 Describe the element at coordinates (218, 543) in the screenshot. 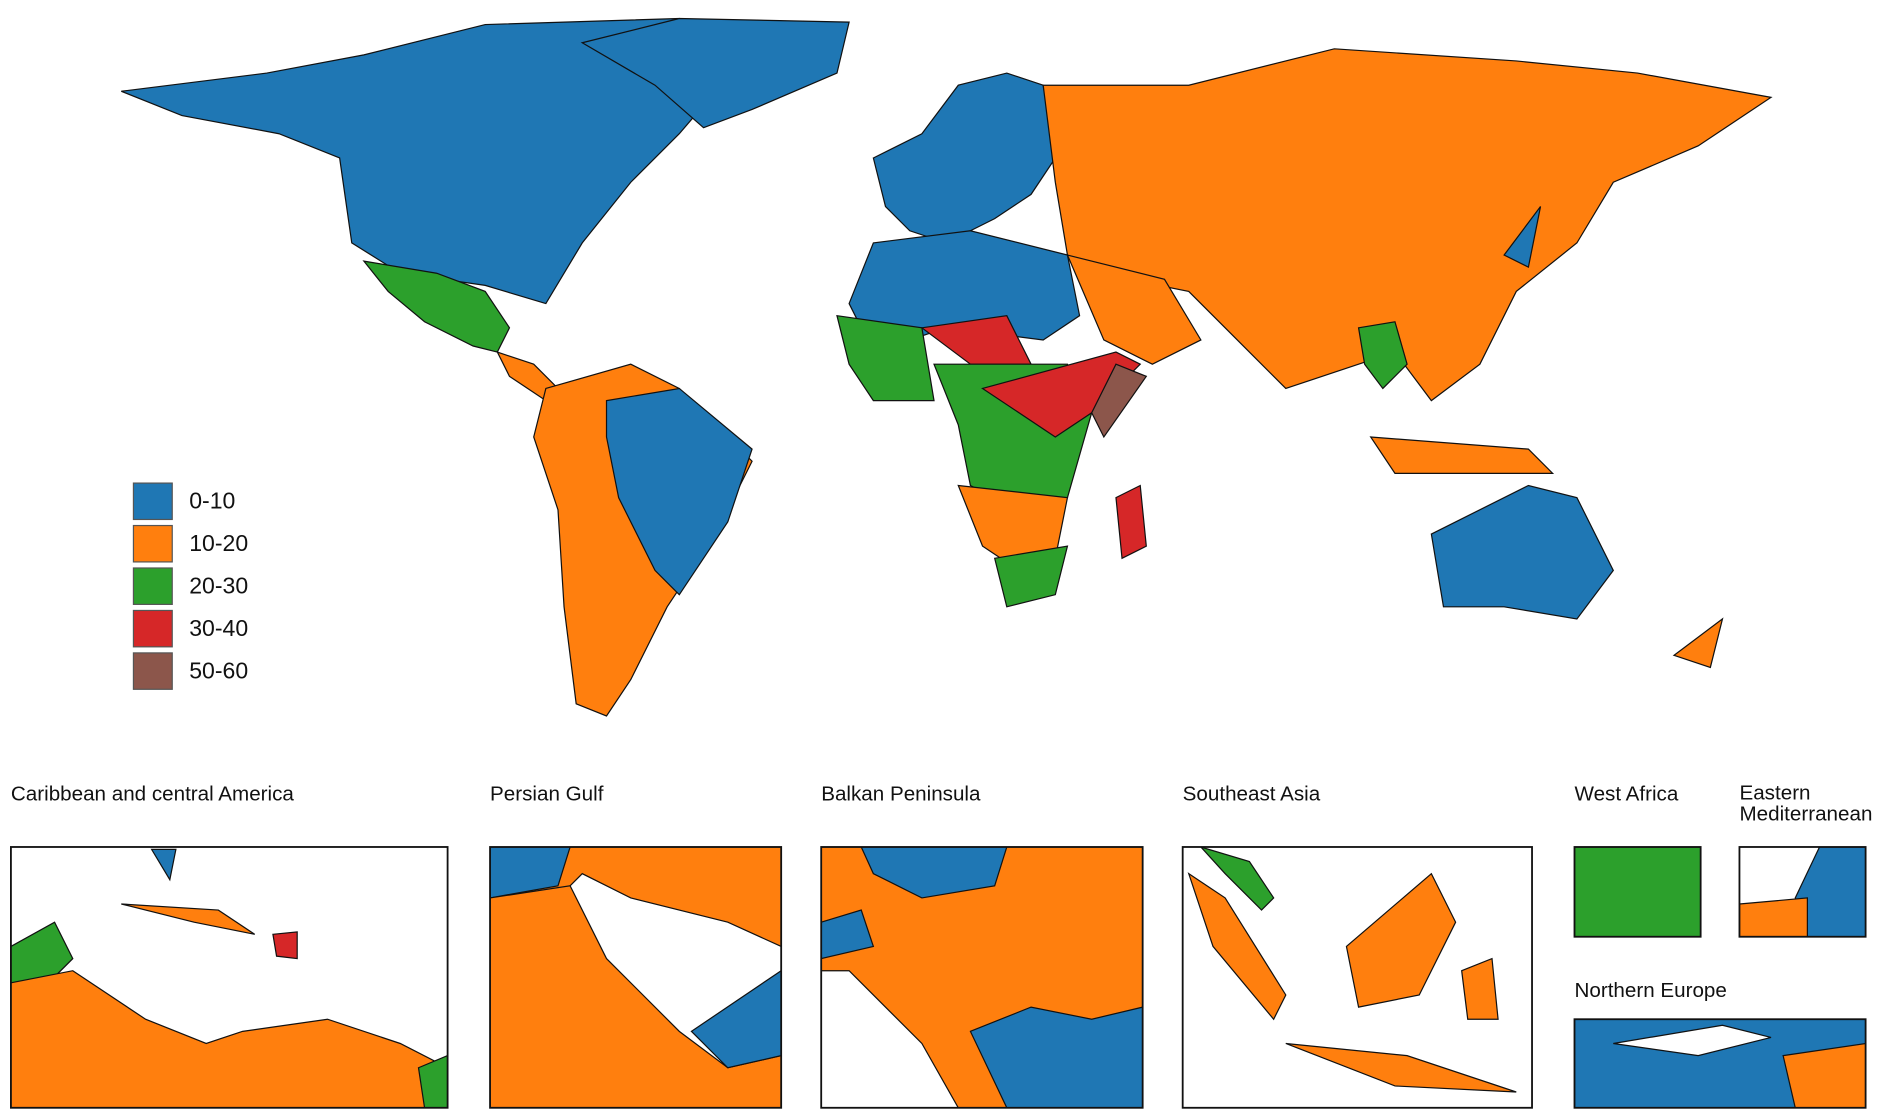

I see `legend-label: 10-20` at that location.